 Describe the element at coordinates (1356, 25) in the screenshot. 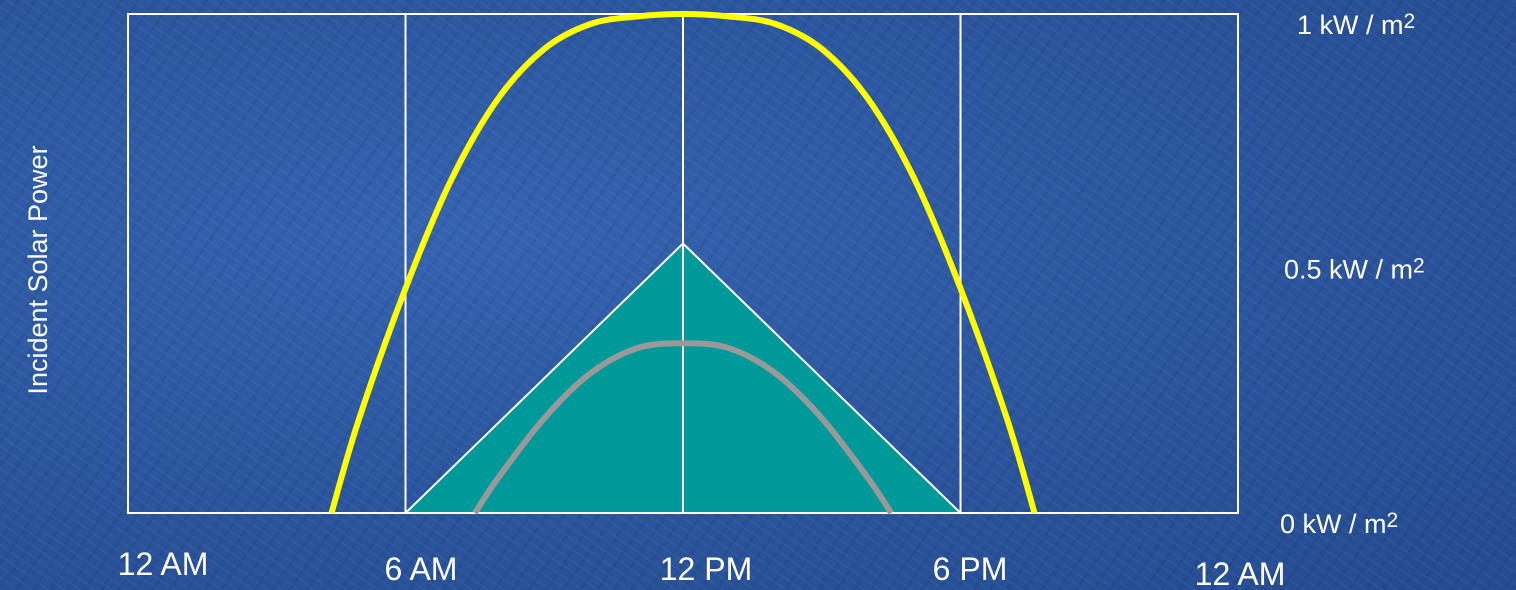

I see `y-tick-label: 1 kW / m2` at that location.